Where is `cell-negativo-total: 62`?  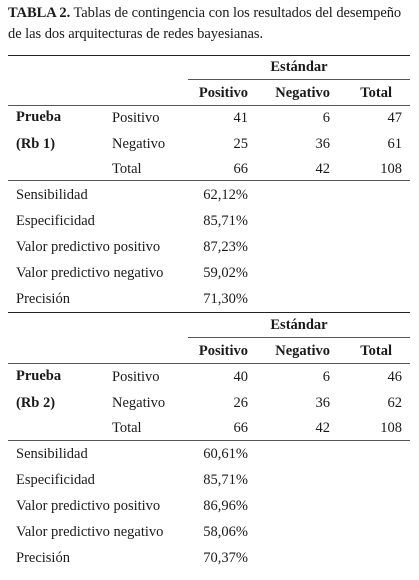
cell-negativo-total: 62 is located at coordinates (395, 403).